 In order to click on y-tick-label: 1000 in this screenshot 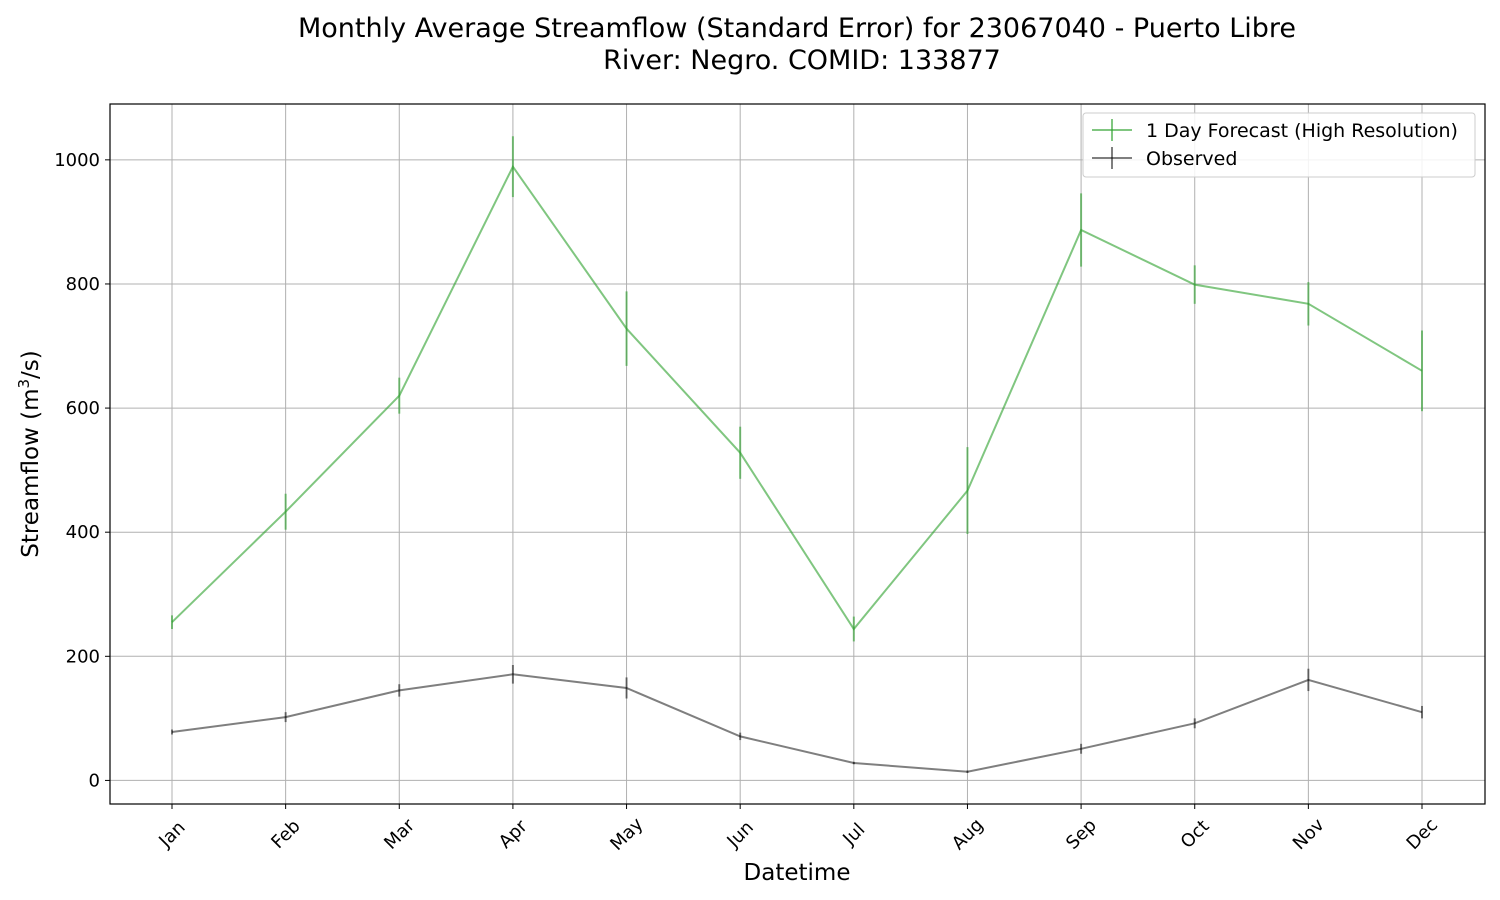, I will do `click(77, 160)`.